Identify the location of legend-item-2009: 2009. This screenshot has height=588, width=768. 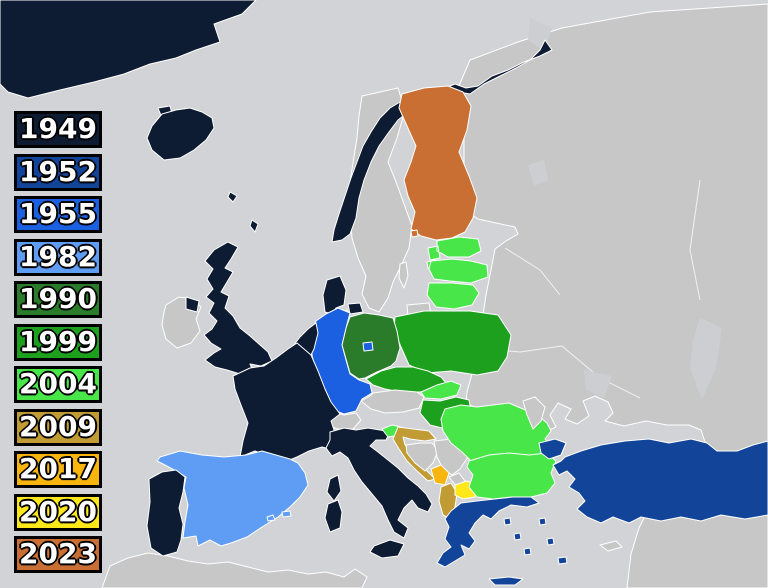
(58, 427).